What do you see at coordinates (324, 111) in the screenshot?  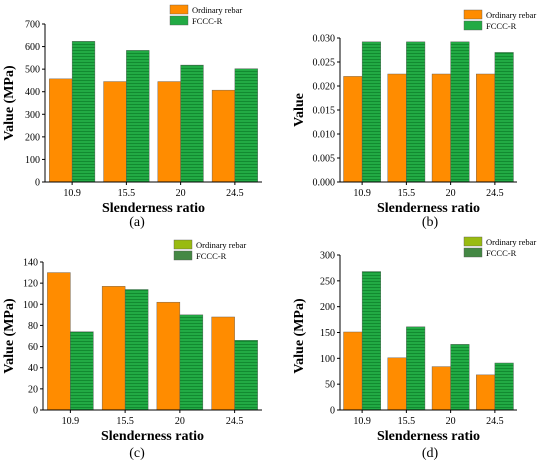 I see `y-tick-label: 0.015` at bounding box center [324, 111].